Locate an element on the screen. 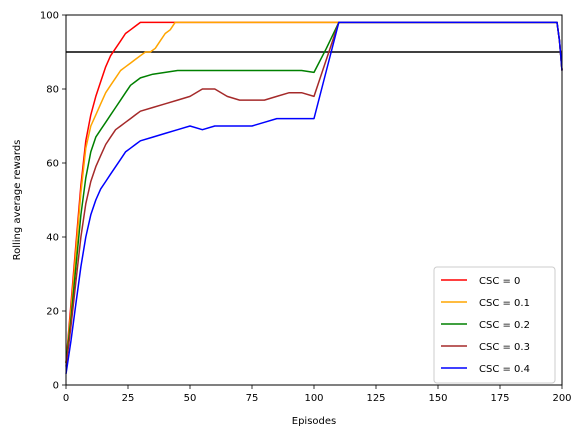 Image resolution: width=585 pixels, height=438 pixels. legend-label: CSC = 0.1 is located at coordinates (504, 303).